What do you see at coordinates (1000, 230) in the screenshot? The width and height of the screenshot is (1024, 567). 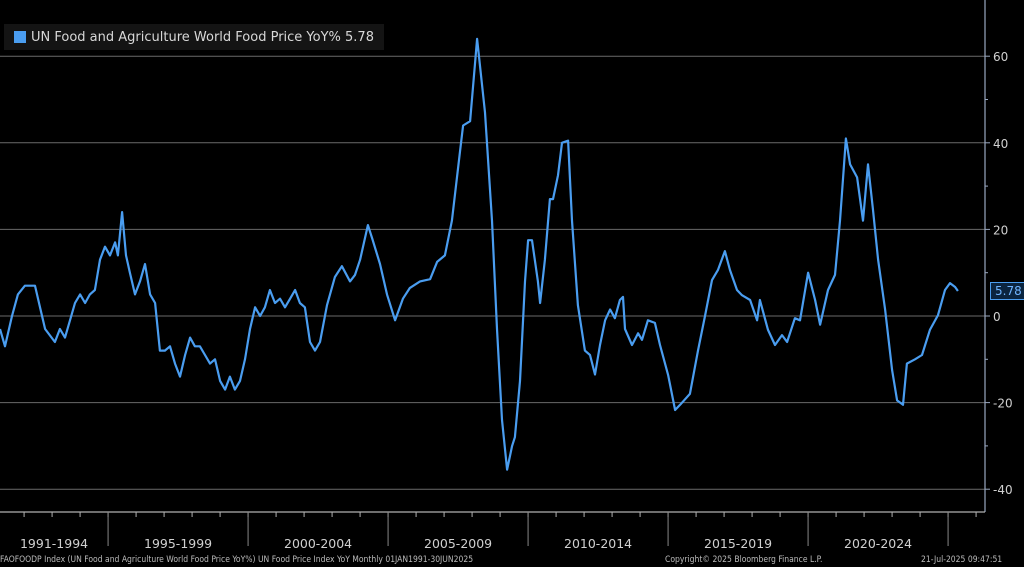 I see `y-tick-label: 20` at bounding box center [1000, 230].